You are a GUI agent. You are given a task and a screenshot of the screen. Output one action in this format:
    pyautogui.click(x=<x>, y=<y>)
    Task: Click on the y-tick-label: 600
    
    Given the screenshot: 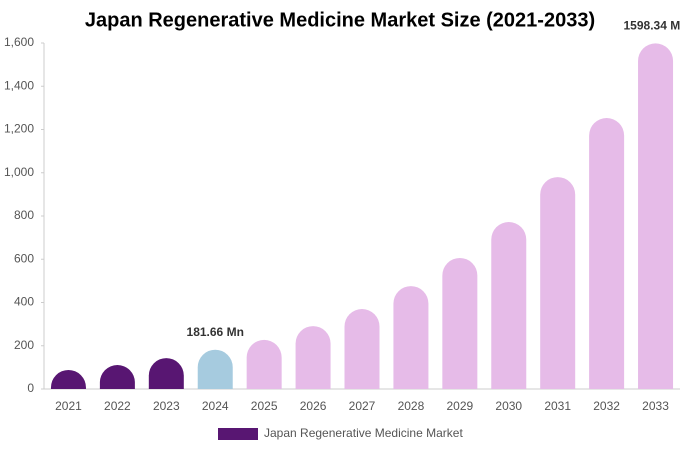 What is the action you would take?
    pyautogui.click(x=24, y=258)
    